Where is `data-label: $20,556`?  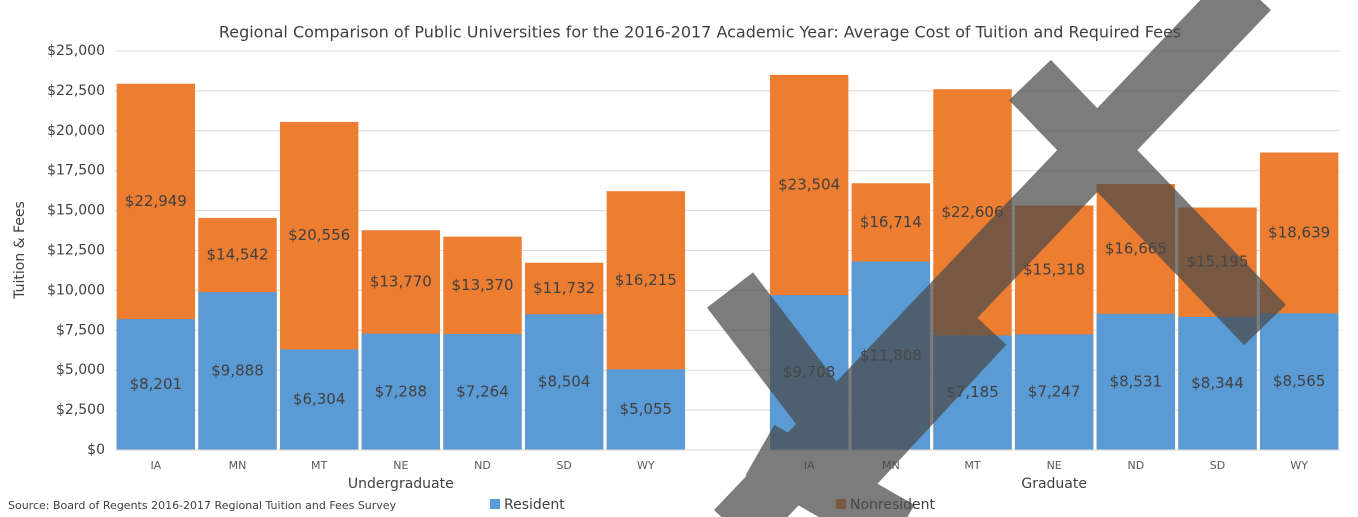
data-label: $20,556 is located at coordinates (319, 235).